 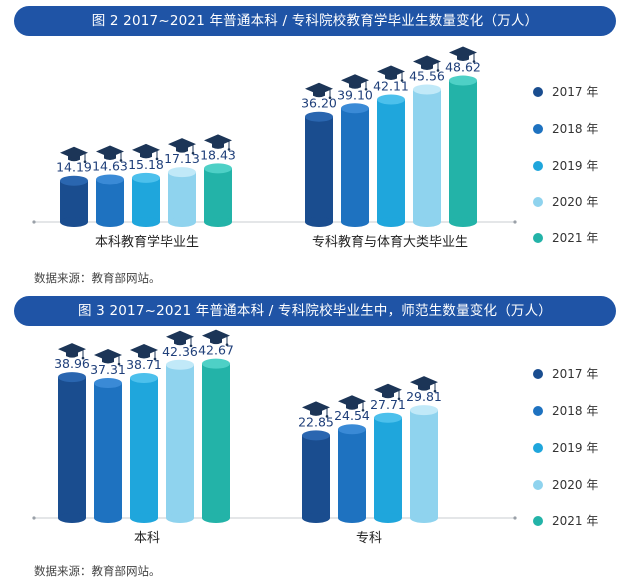 What do you see at coordinates (388, 404) in the screenshot?
I see `data-label: 27.71` at bounding box center [388, 404].